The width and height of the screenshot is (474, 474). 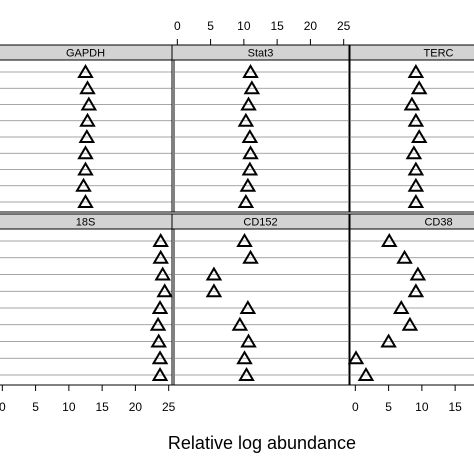 I want to click on x-axis-title: Relative log abundance, so click(x=262, y=443).